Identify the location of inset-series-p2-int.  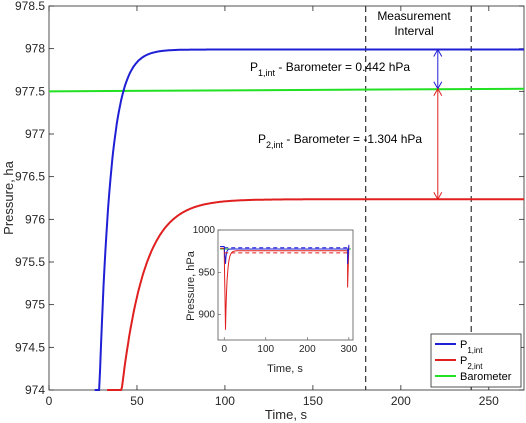
(285, 288).